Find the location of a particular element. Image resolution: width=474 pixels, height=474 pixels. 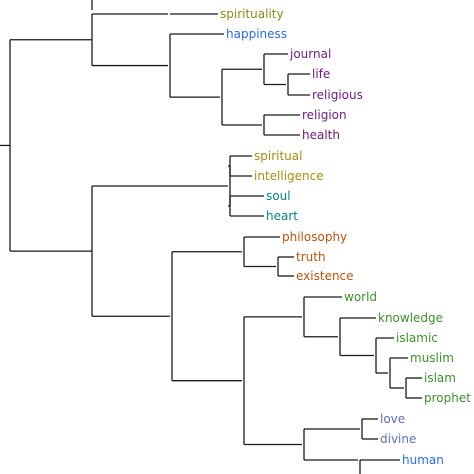

leaf-label-philosophy: philosophy is located at coordinates (315, 237).